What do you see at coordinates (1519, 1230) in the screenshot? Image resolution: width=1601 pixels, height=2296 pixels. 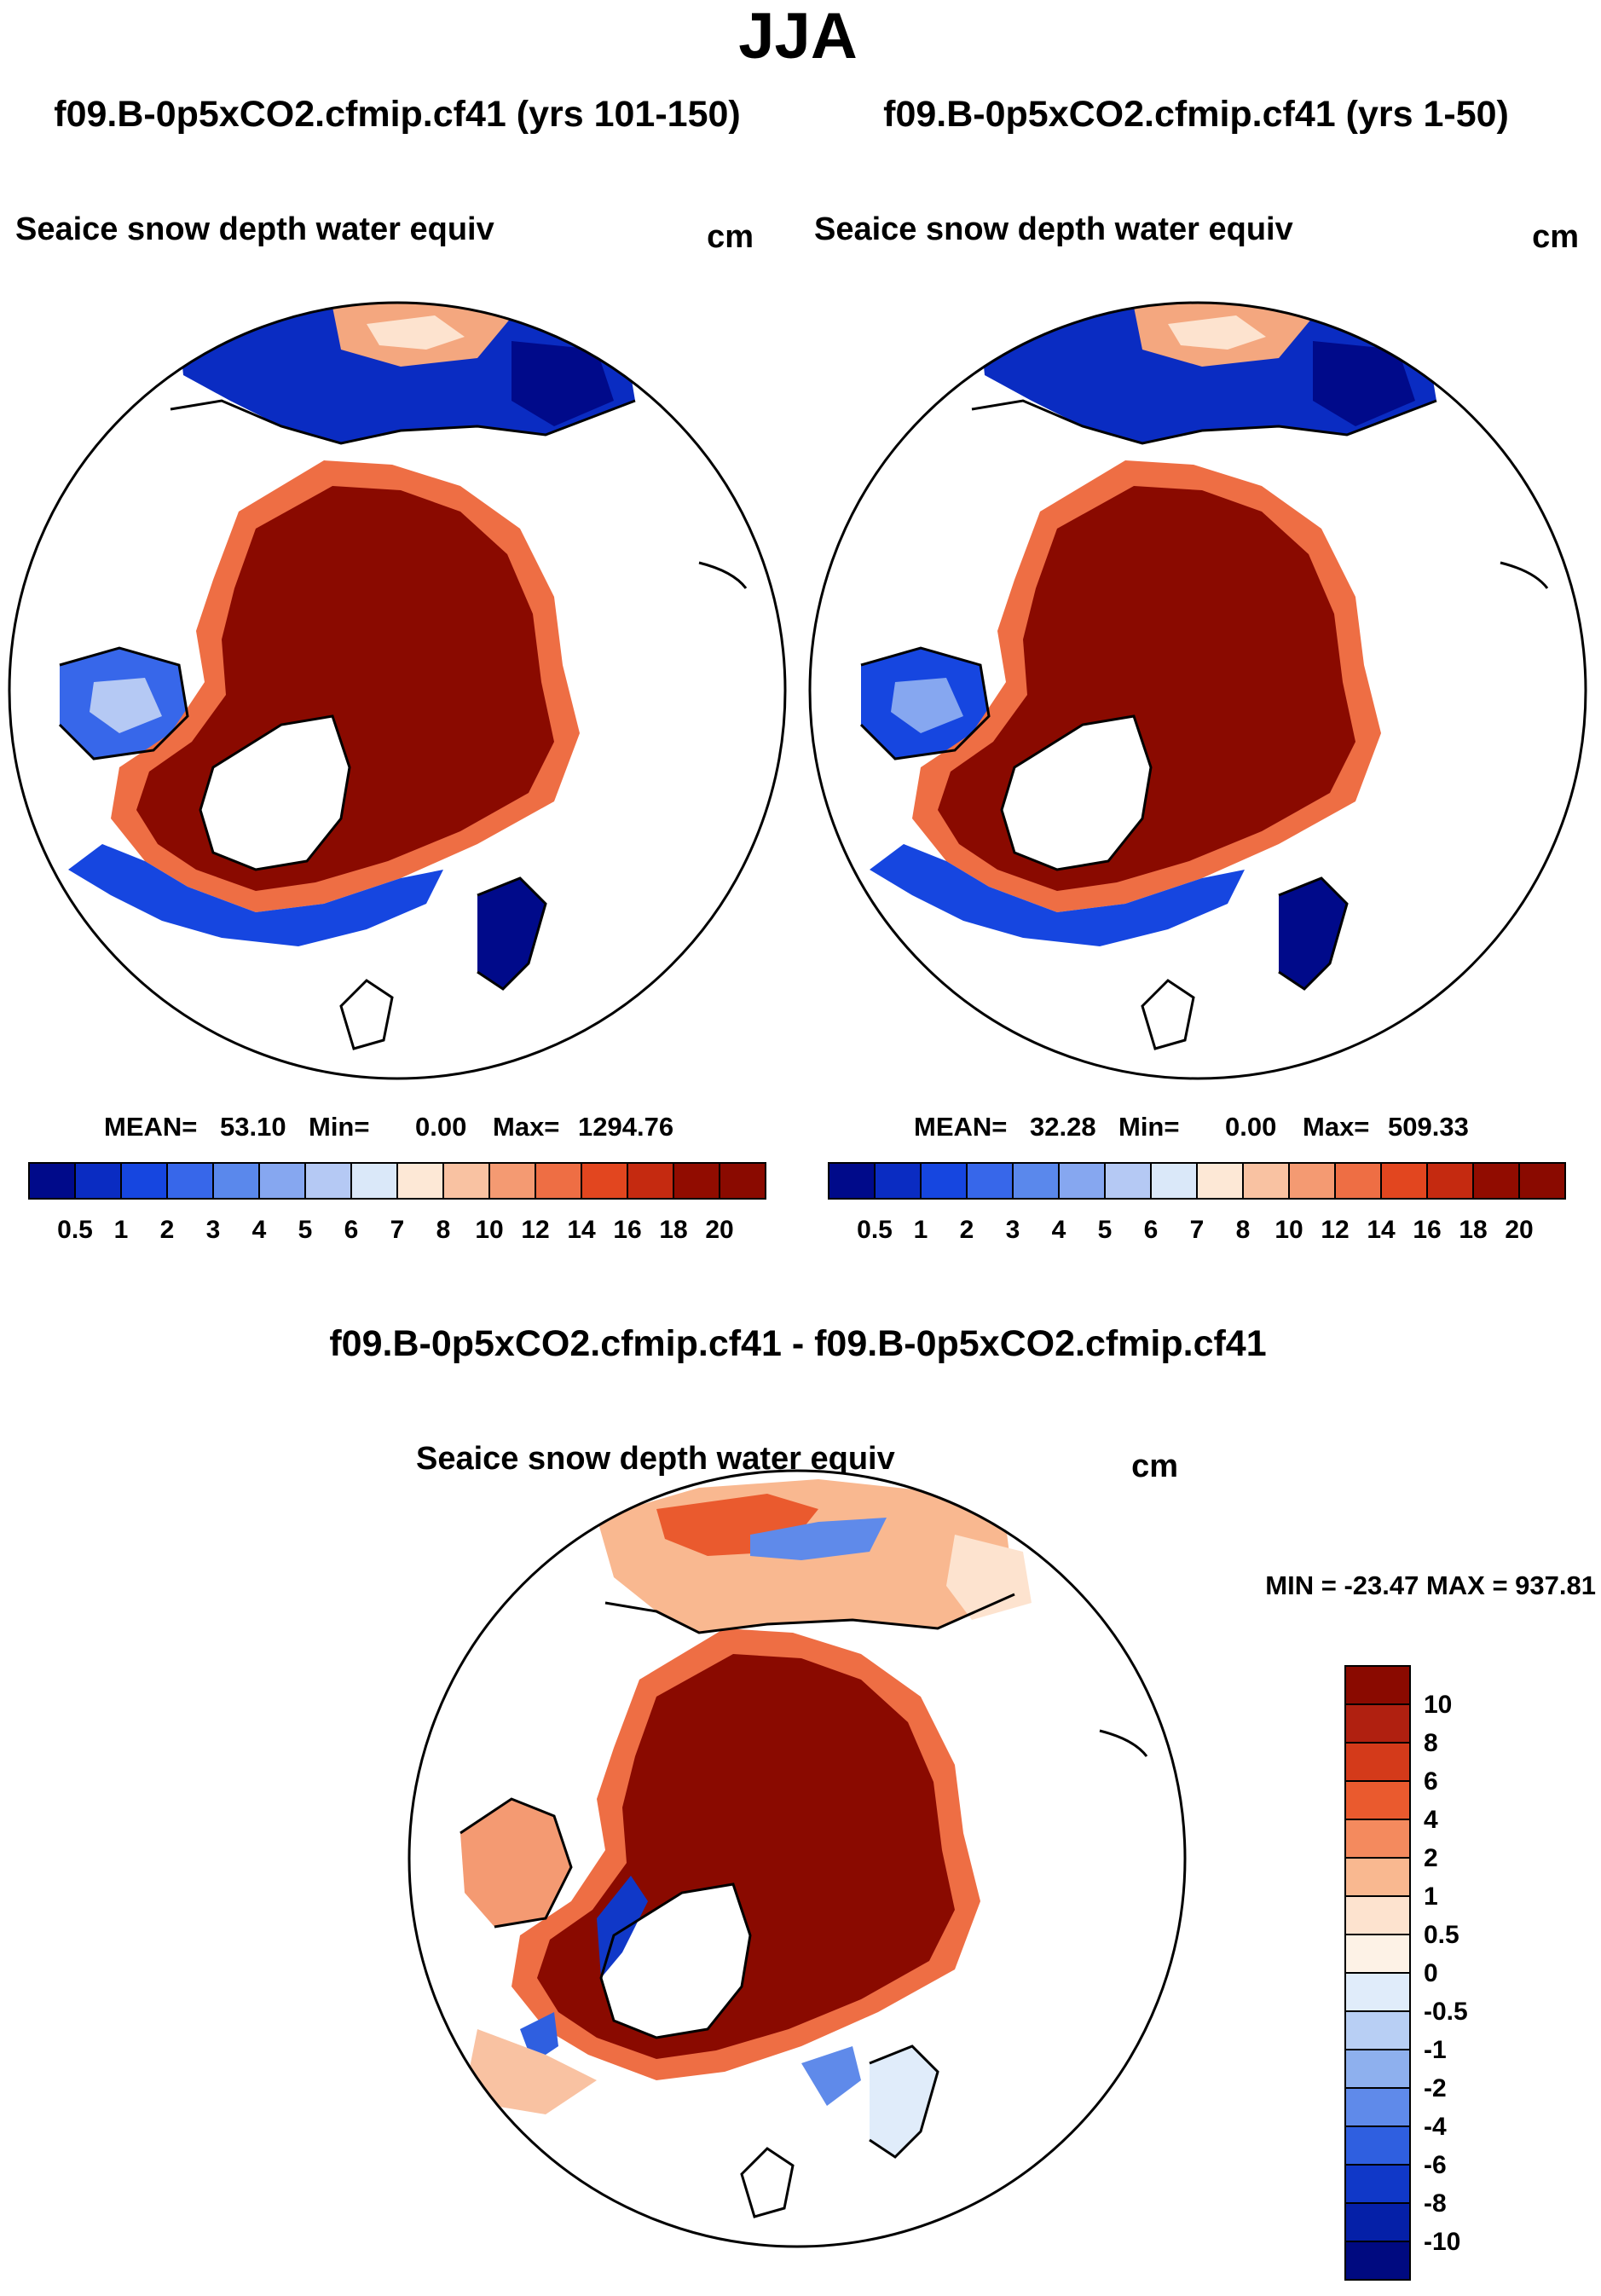 I see `panel-b-colorbar-tick-label: 20` at bounding box center [1519, 1230].